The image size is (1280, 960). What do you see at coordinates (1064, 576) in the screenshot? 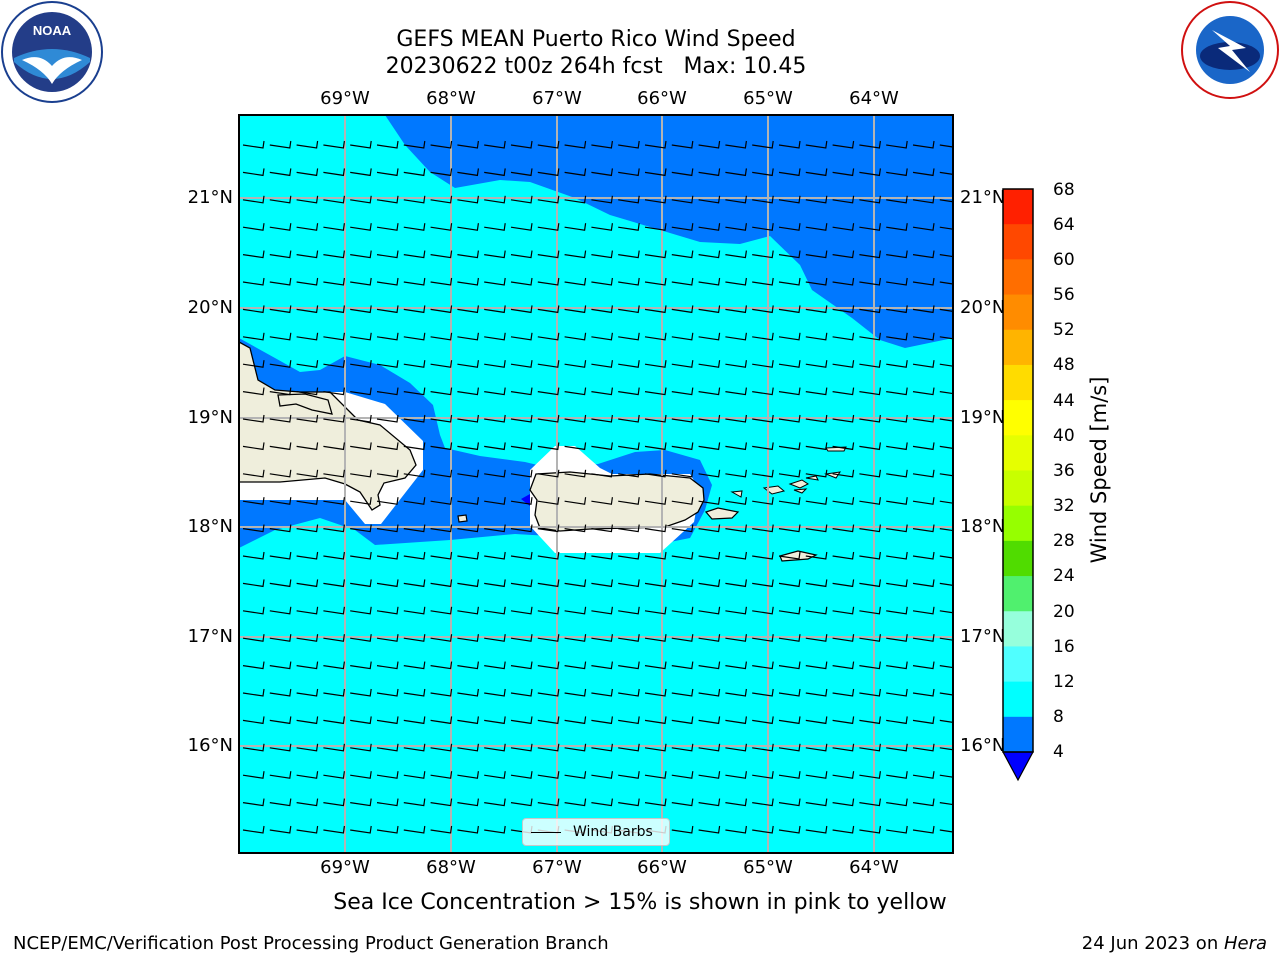
I see `colorbar-tick: 24` at bounding box center [1064, 576].